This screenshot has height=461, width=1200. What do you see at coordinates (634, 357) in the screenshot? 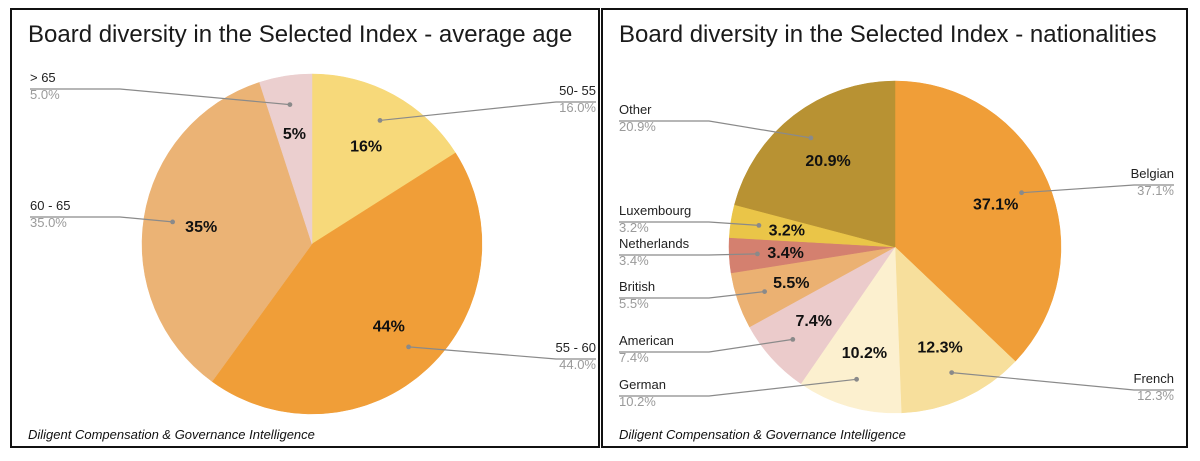
I see `legend-value-american: 7.4%` at bounding box center [634, 357].